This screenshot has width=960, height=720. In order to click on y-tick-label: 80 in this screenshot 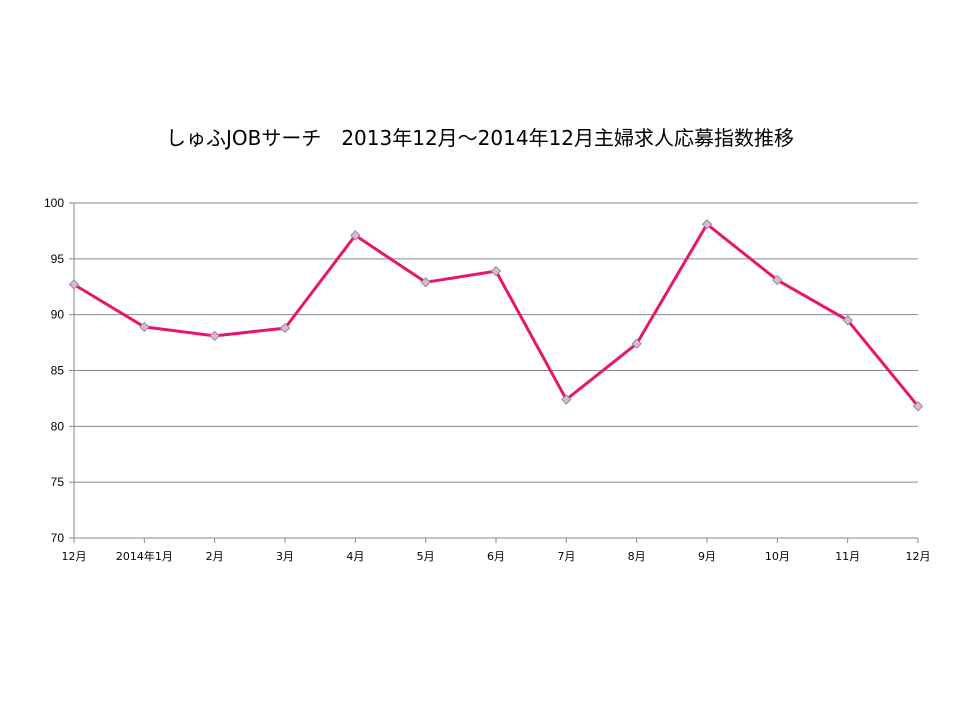, I will do `click(58, 426)`.